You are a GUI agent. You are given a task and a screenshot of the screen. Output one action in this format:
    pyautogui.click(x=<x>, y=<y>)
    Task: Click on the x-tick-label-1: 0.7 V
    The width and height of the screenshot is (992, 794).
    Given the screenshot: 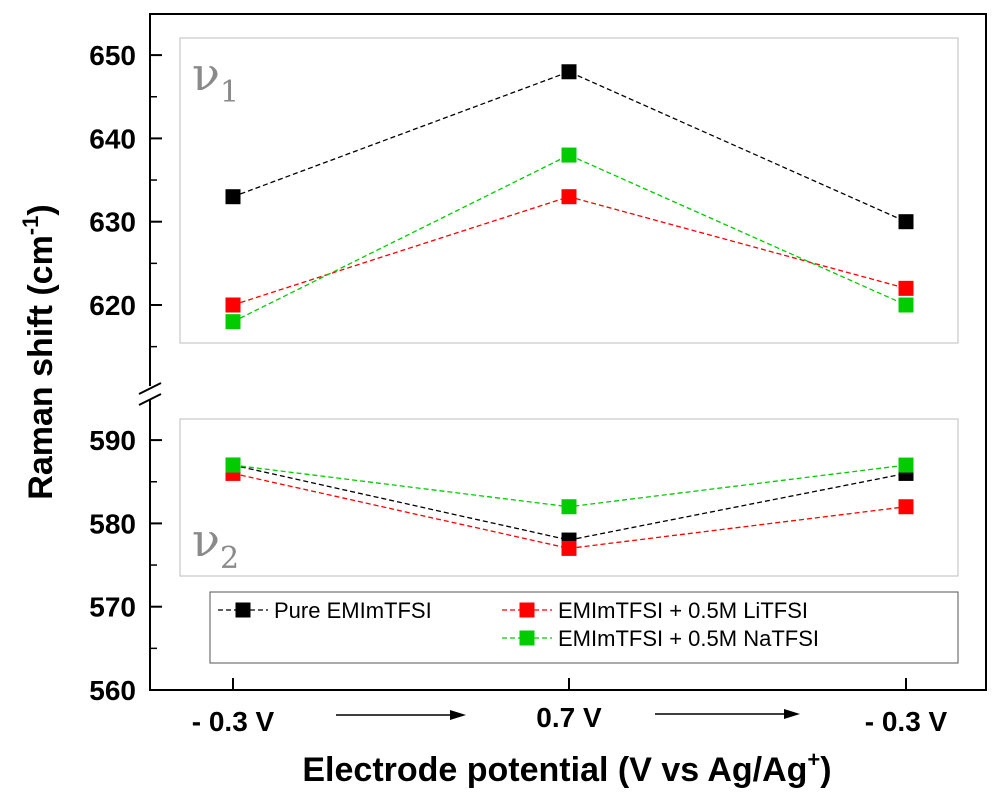 What is the action you would take?
    pyautogui.click(x=569, y=717)
    